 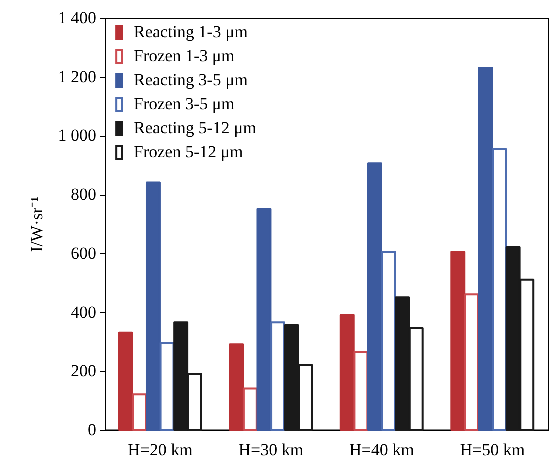 I want to click on y-axis-title: I/W·sr⁻¹, so click(x=36, y=224).